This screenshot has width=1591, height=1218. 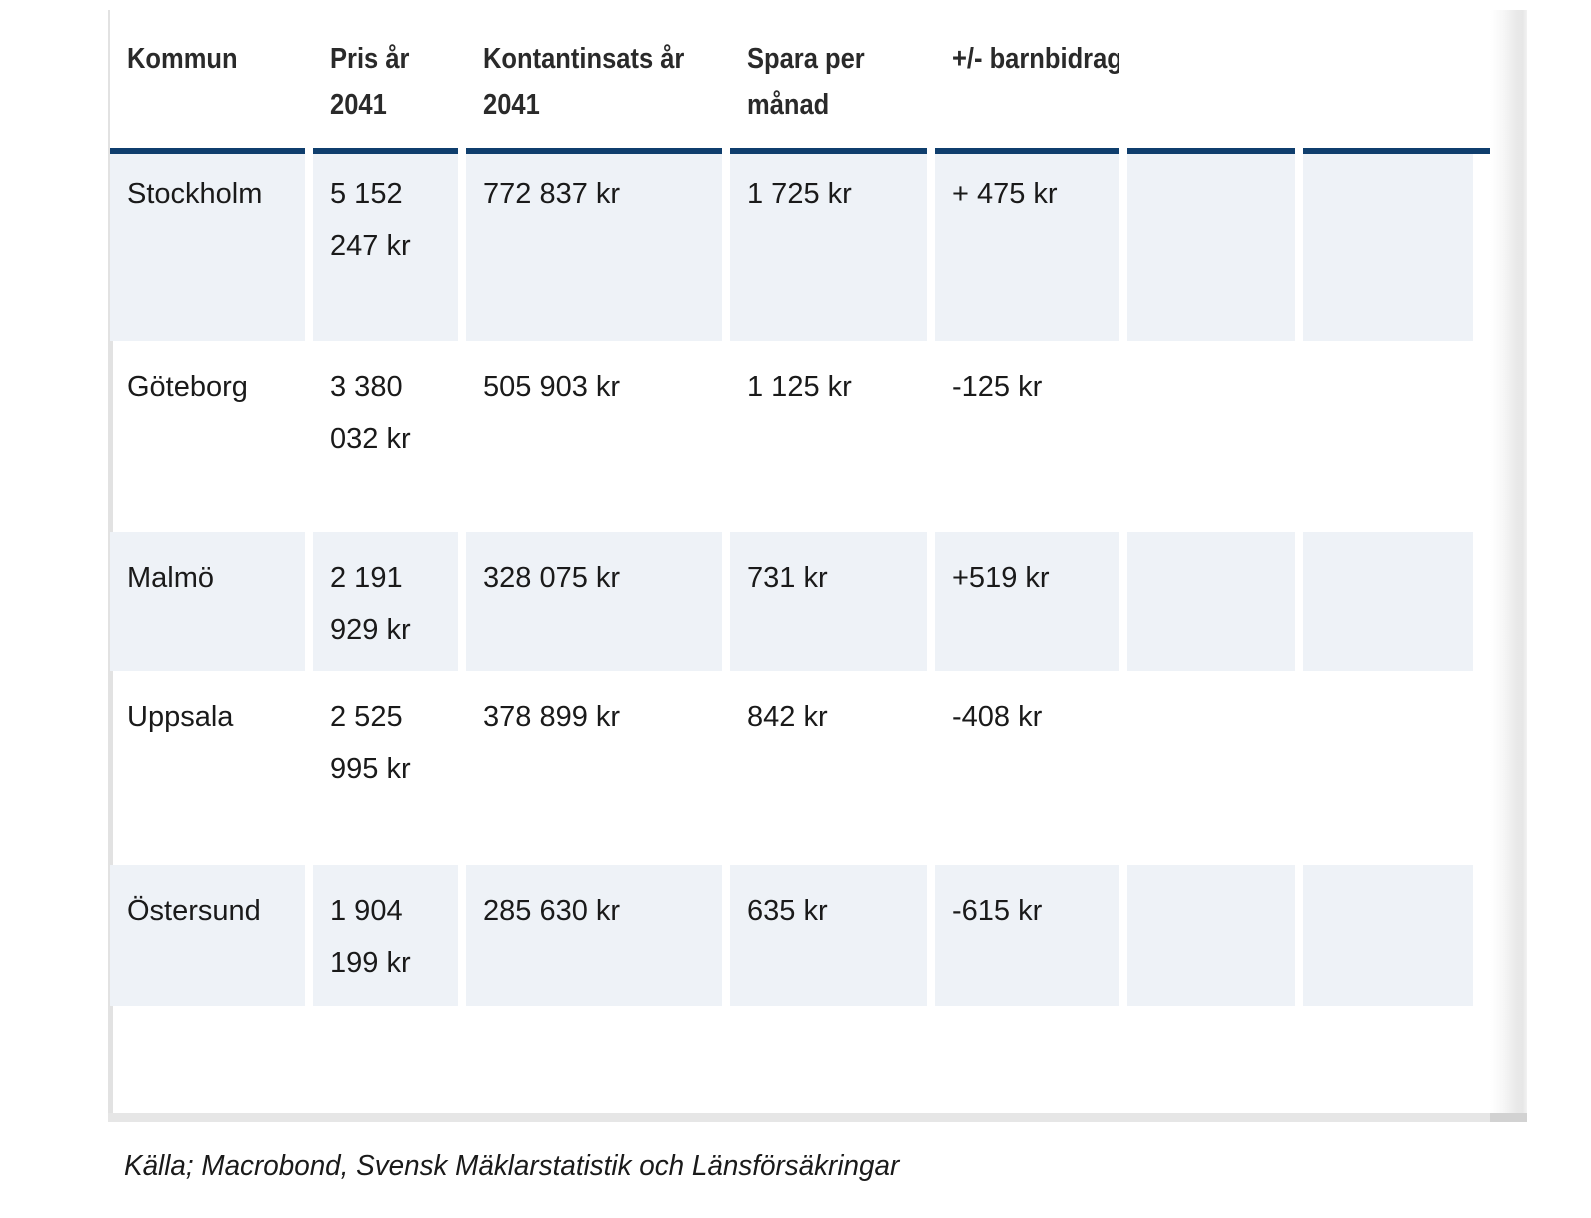 I want to click on header-label: månad, so click(x=788, y=105).